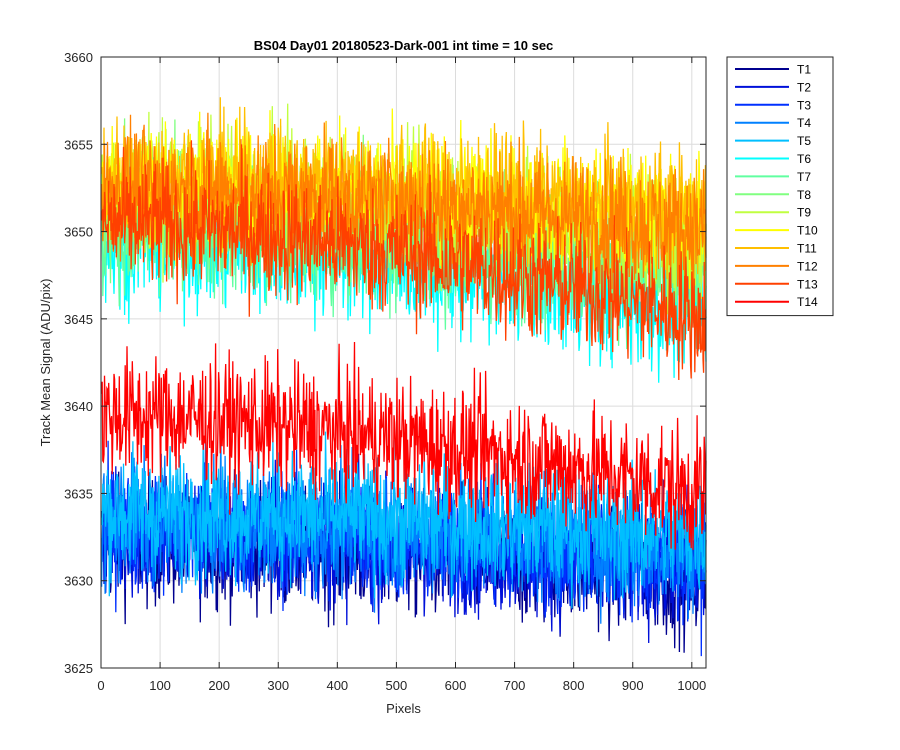 Image resolution: width=900 pixels, height=750 pixels. I want to click on y-tick-label: 3640, so click(78, 406).